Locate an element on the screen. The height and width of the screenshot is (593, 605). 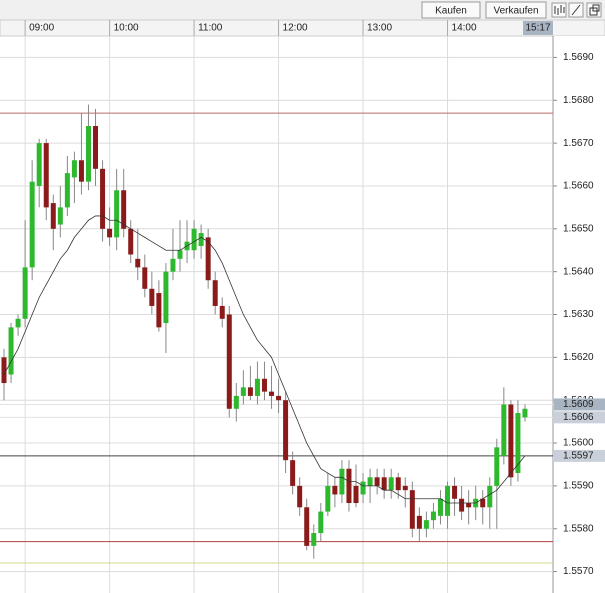
y-tick-label: 1.5660 is located at coordinates (578, 186).